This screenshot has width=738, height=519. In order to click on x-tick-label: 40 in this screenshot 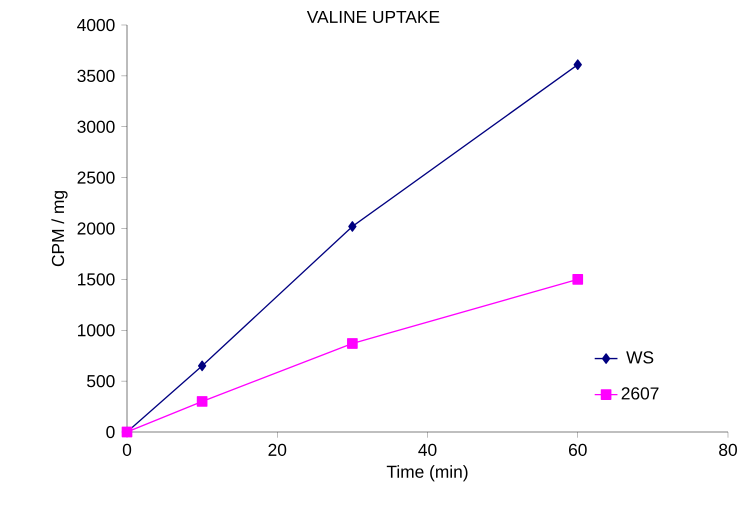, I will do `click(427, 450)`.